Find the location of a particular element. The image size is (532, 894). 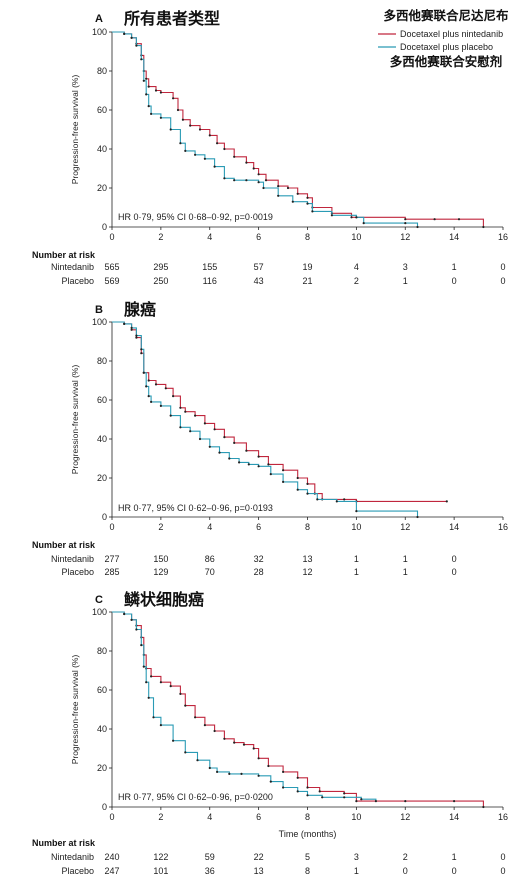

risk-value: 57 is located at coordinates (259, 267).